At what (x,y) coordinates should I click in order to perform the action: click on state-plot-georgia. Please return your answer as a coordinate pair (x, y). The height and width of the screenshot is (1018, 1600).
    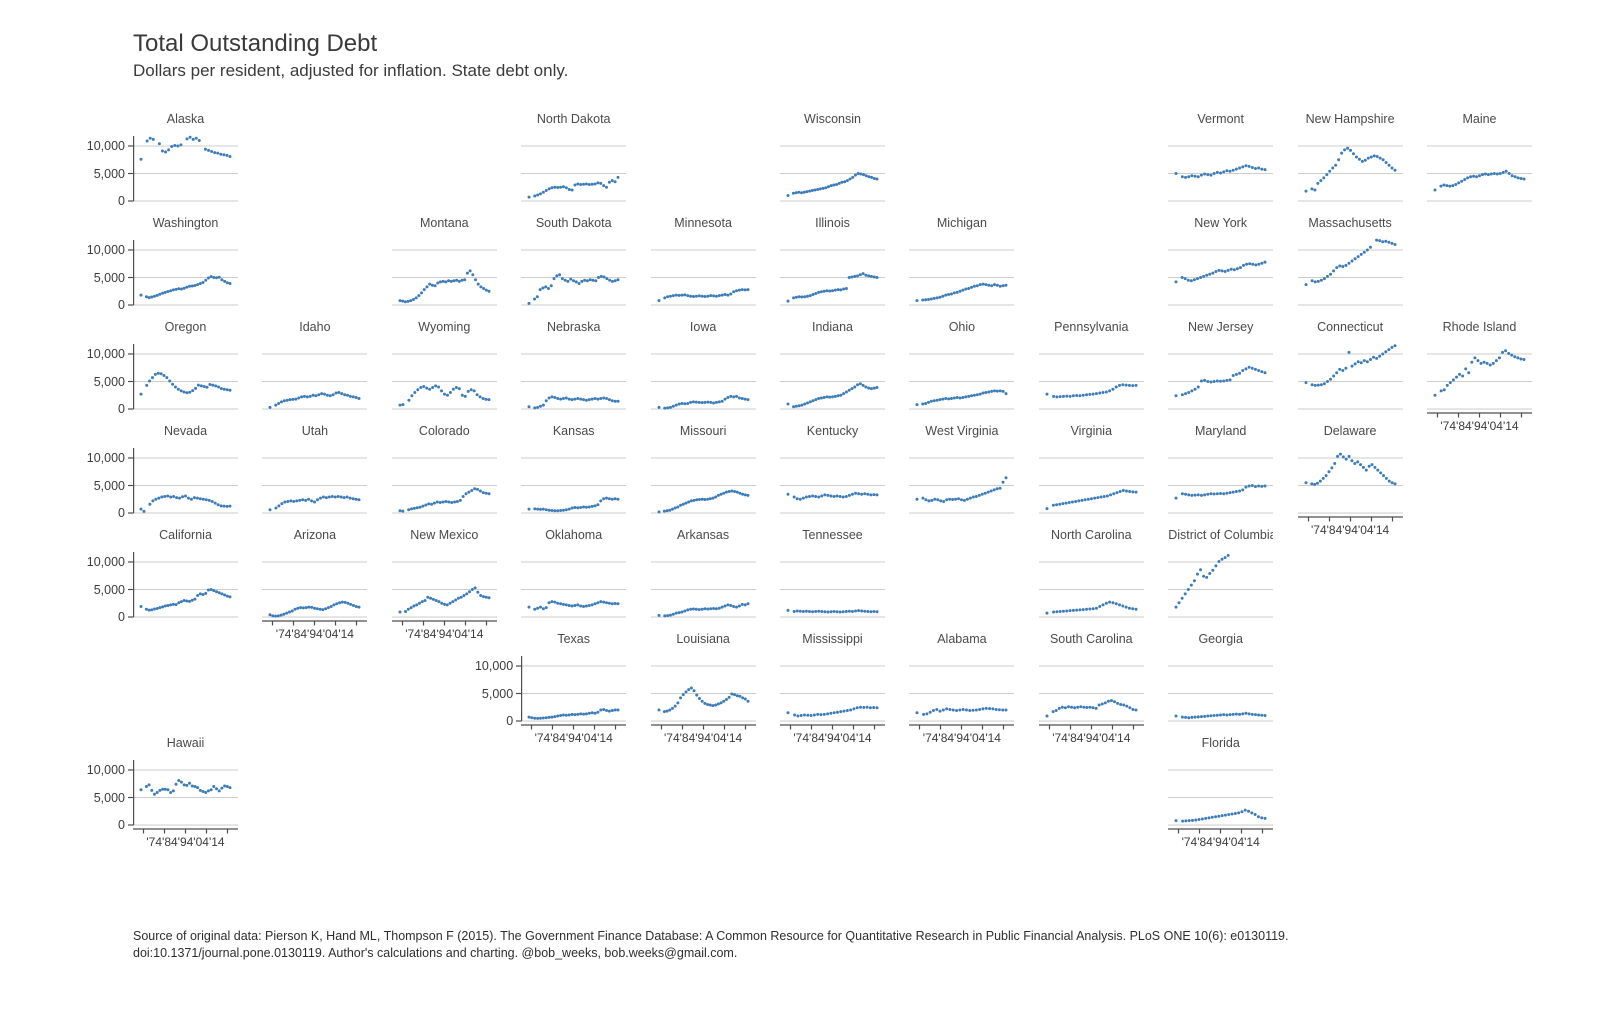
    Looking at the image, I should click on (1221, 693).